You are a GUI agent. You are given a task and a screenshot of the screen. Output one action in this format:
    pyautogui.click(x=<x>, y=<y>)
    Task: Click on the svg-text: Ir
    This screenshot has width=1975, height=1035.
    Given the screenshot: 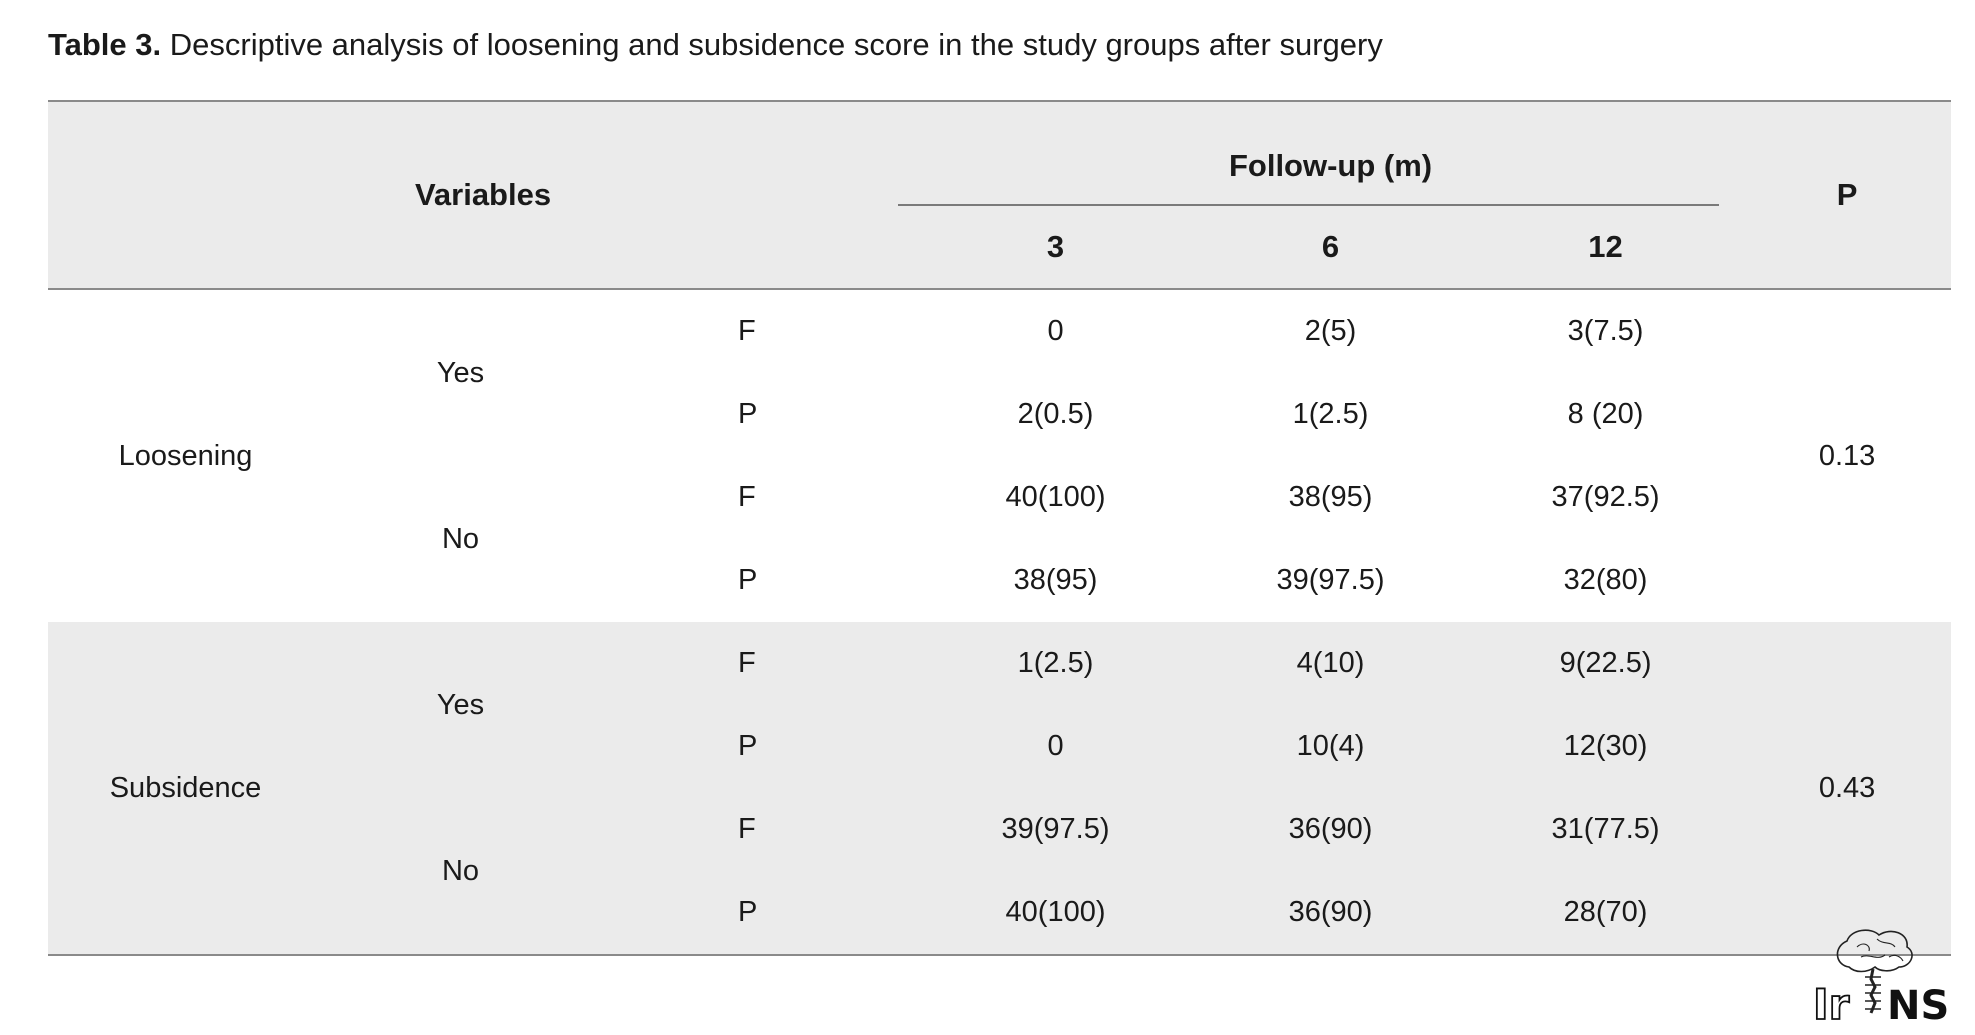 What is the action you would take?
    pyautogui.click(x=1831, y=1001)
    